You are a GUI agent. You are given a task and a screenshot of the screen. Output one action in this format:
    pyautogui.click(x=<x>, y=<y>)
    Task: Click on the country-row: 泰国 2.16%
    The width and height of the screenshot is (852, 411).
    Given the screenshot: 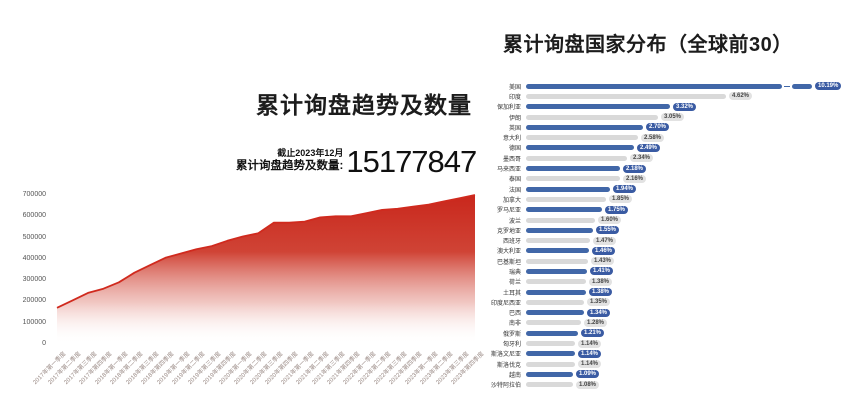 What is the action you would take?
    pyautogui.click(x=646, y=179)
    